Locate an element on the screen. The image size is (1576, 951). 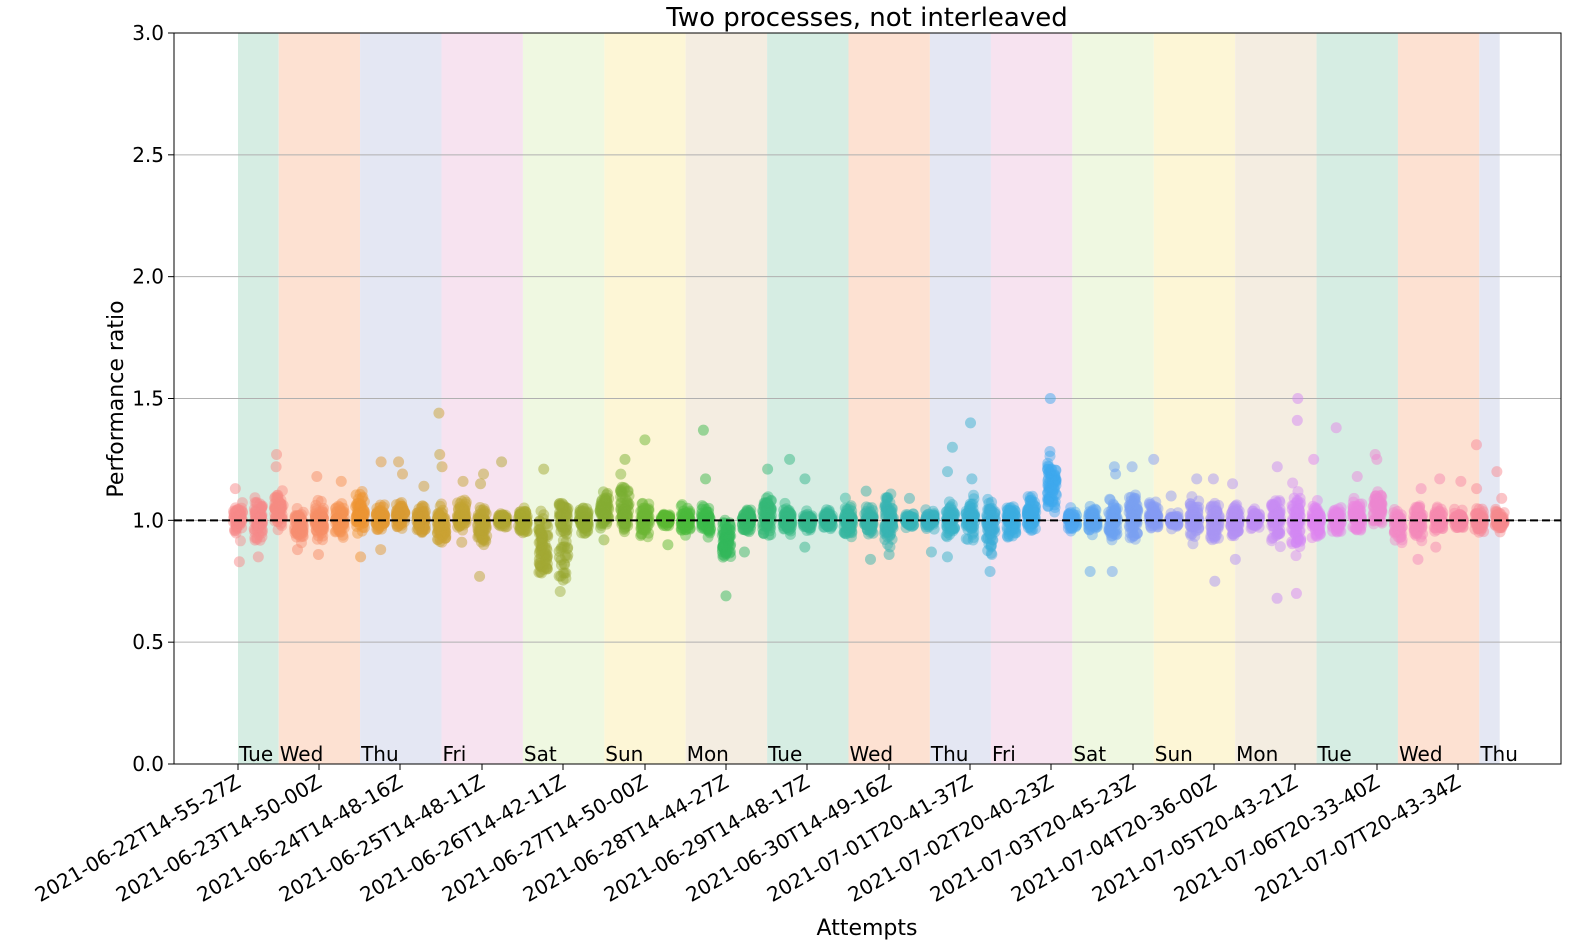
day-label: Thu is located at coordinates (1498, 754).